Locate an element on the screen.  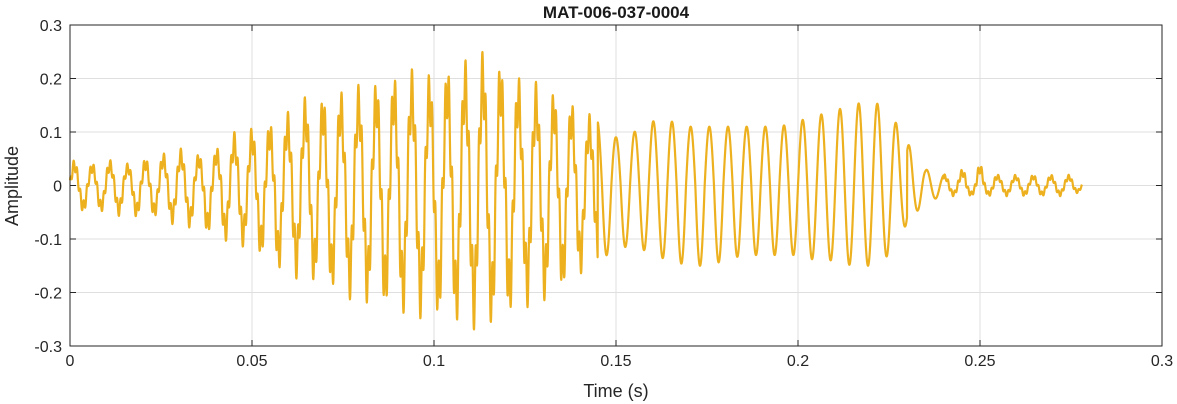
x-tick-label: 0.2 is located at coordinates (798, 361).